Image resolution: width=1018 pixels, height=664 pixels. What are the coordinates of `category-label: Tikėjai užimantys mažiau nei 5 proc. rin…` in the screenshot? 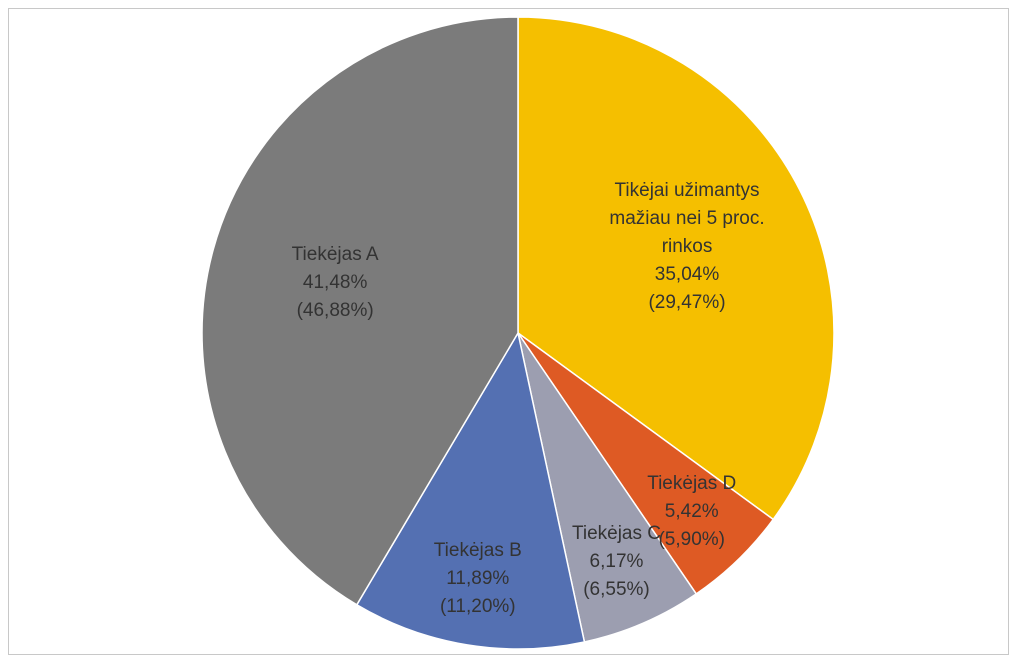 It's located at (687, 219).